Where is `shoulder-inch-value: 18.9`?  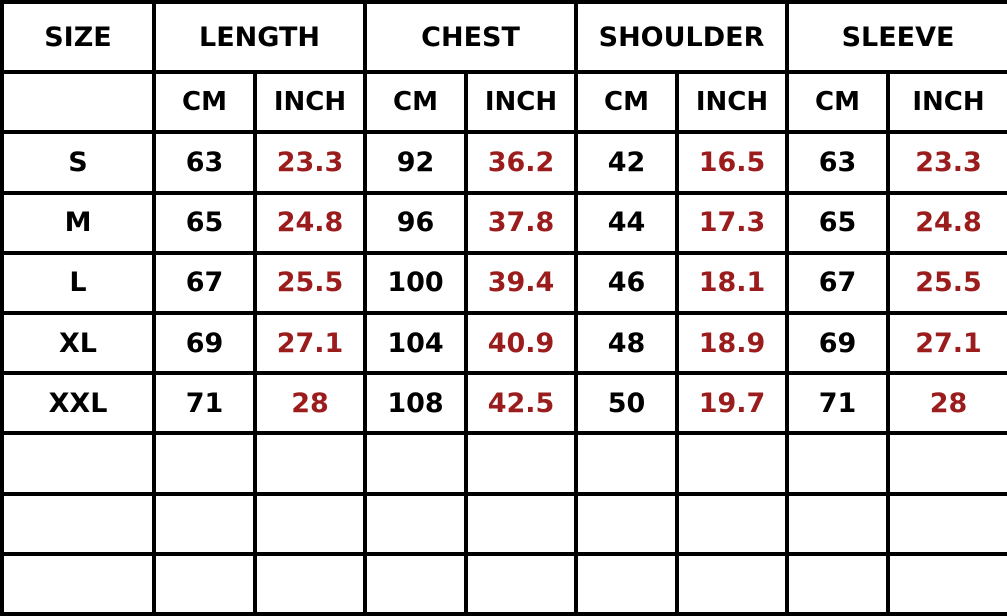 shoulder-inch-value: 18.9 is located at coordinates (732, 343).